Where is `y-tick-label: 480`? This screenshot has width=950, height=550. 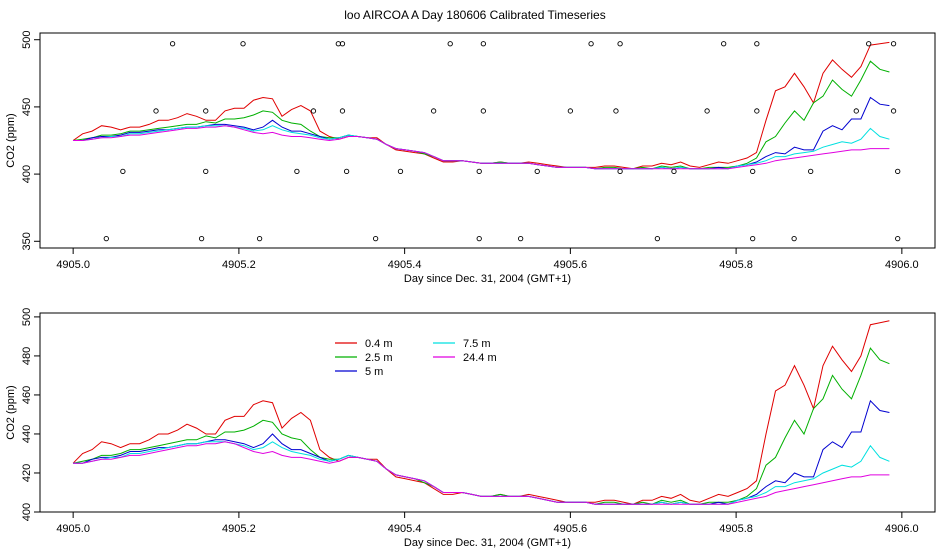 y-tick-label: 480 is located at coordinates (27, 356).